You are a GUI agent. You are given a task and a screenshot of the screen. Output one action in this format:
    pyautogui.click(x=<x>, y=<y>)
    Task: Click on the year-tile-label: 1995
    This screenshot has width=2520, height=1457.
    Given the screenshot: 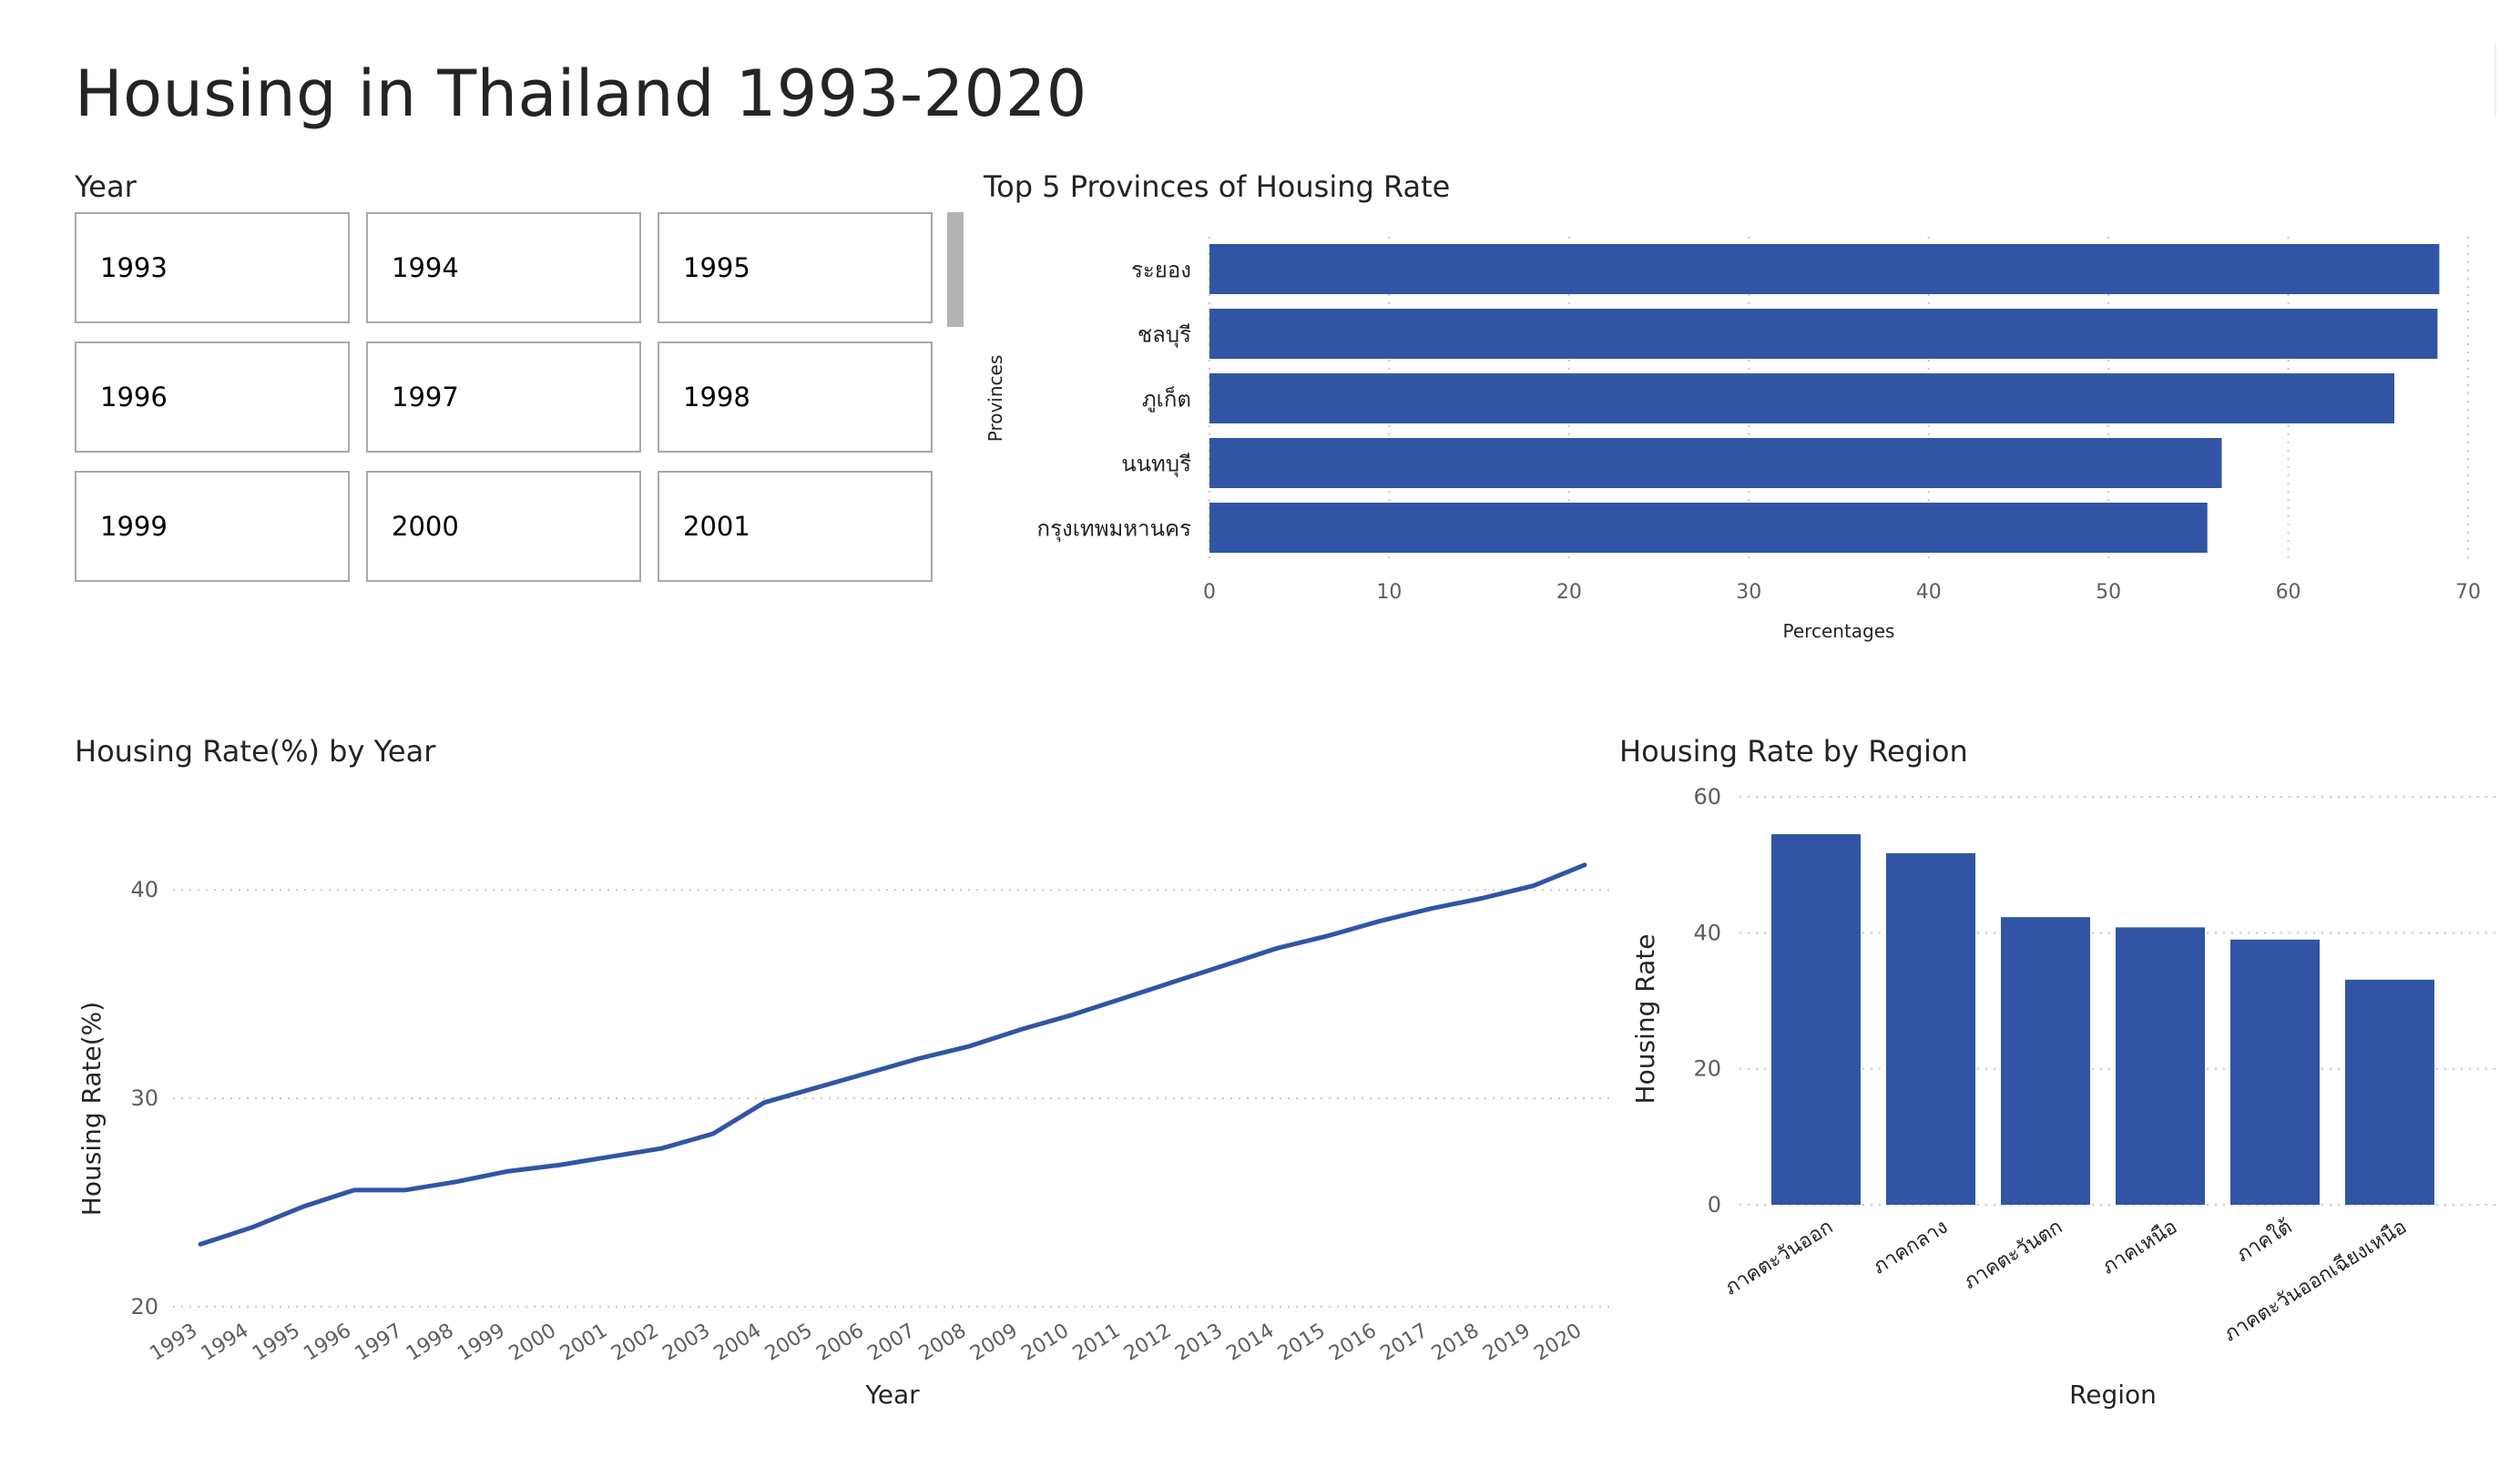 What is the action you would take?
    pyautogui.click(x=716, y=267)
    